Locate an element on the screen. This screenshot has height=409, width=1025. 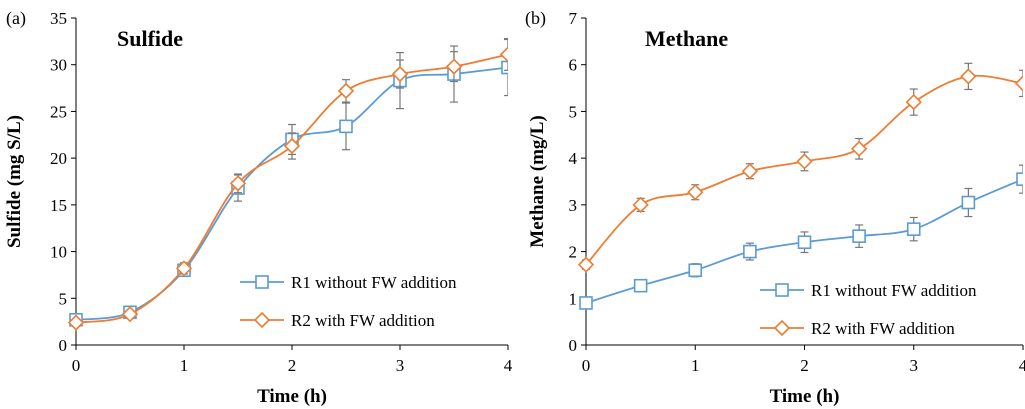
methane-y-tick-label: 4 is located at coordinates (573, 158).